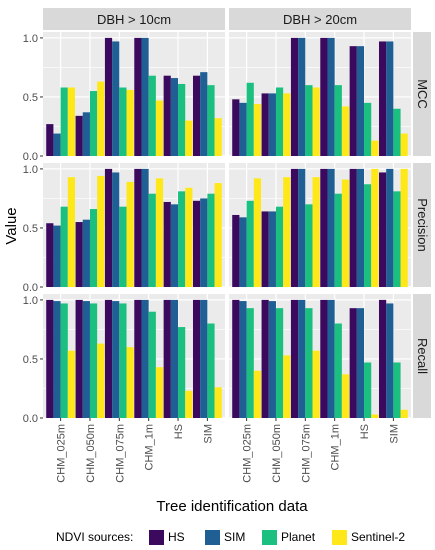 This screenshot has width=435, height=550. What do you see at coordinates (62, 453) in the screenshot?
I see `x-tick-label: CHM_025m` at bounding box center [62, 453].